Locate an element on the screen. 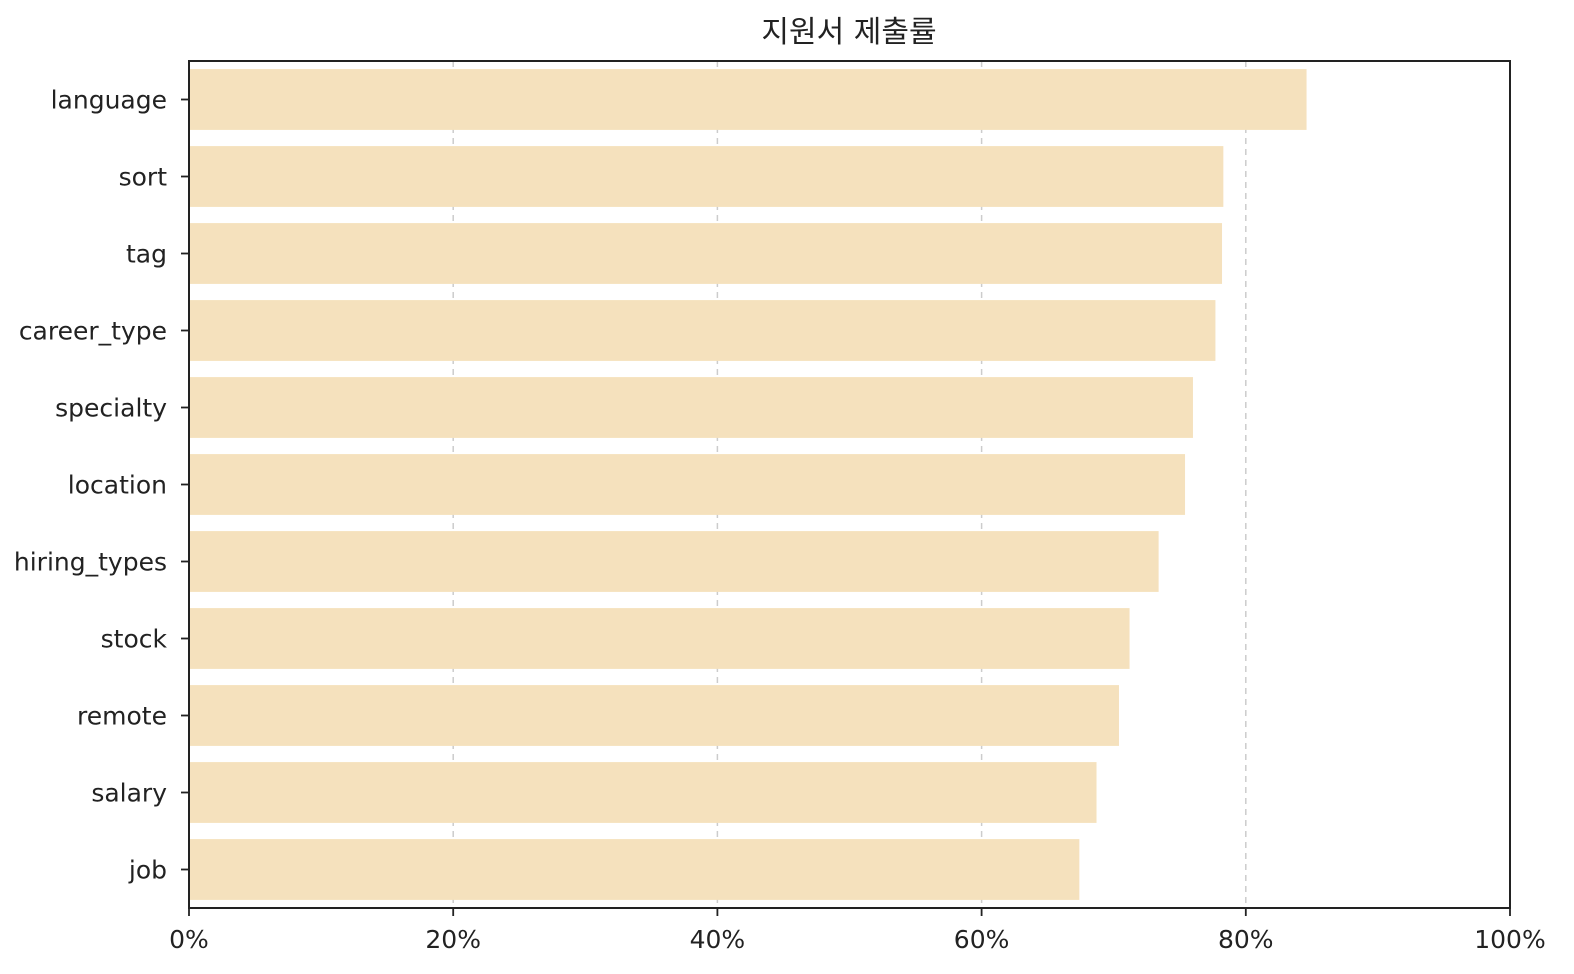 This screenshot has width=1574, height=974. y-tick-label-specialty: specialty is located at coordinates (111, 408).